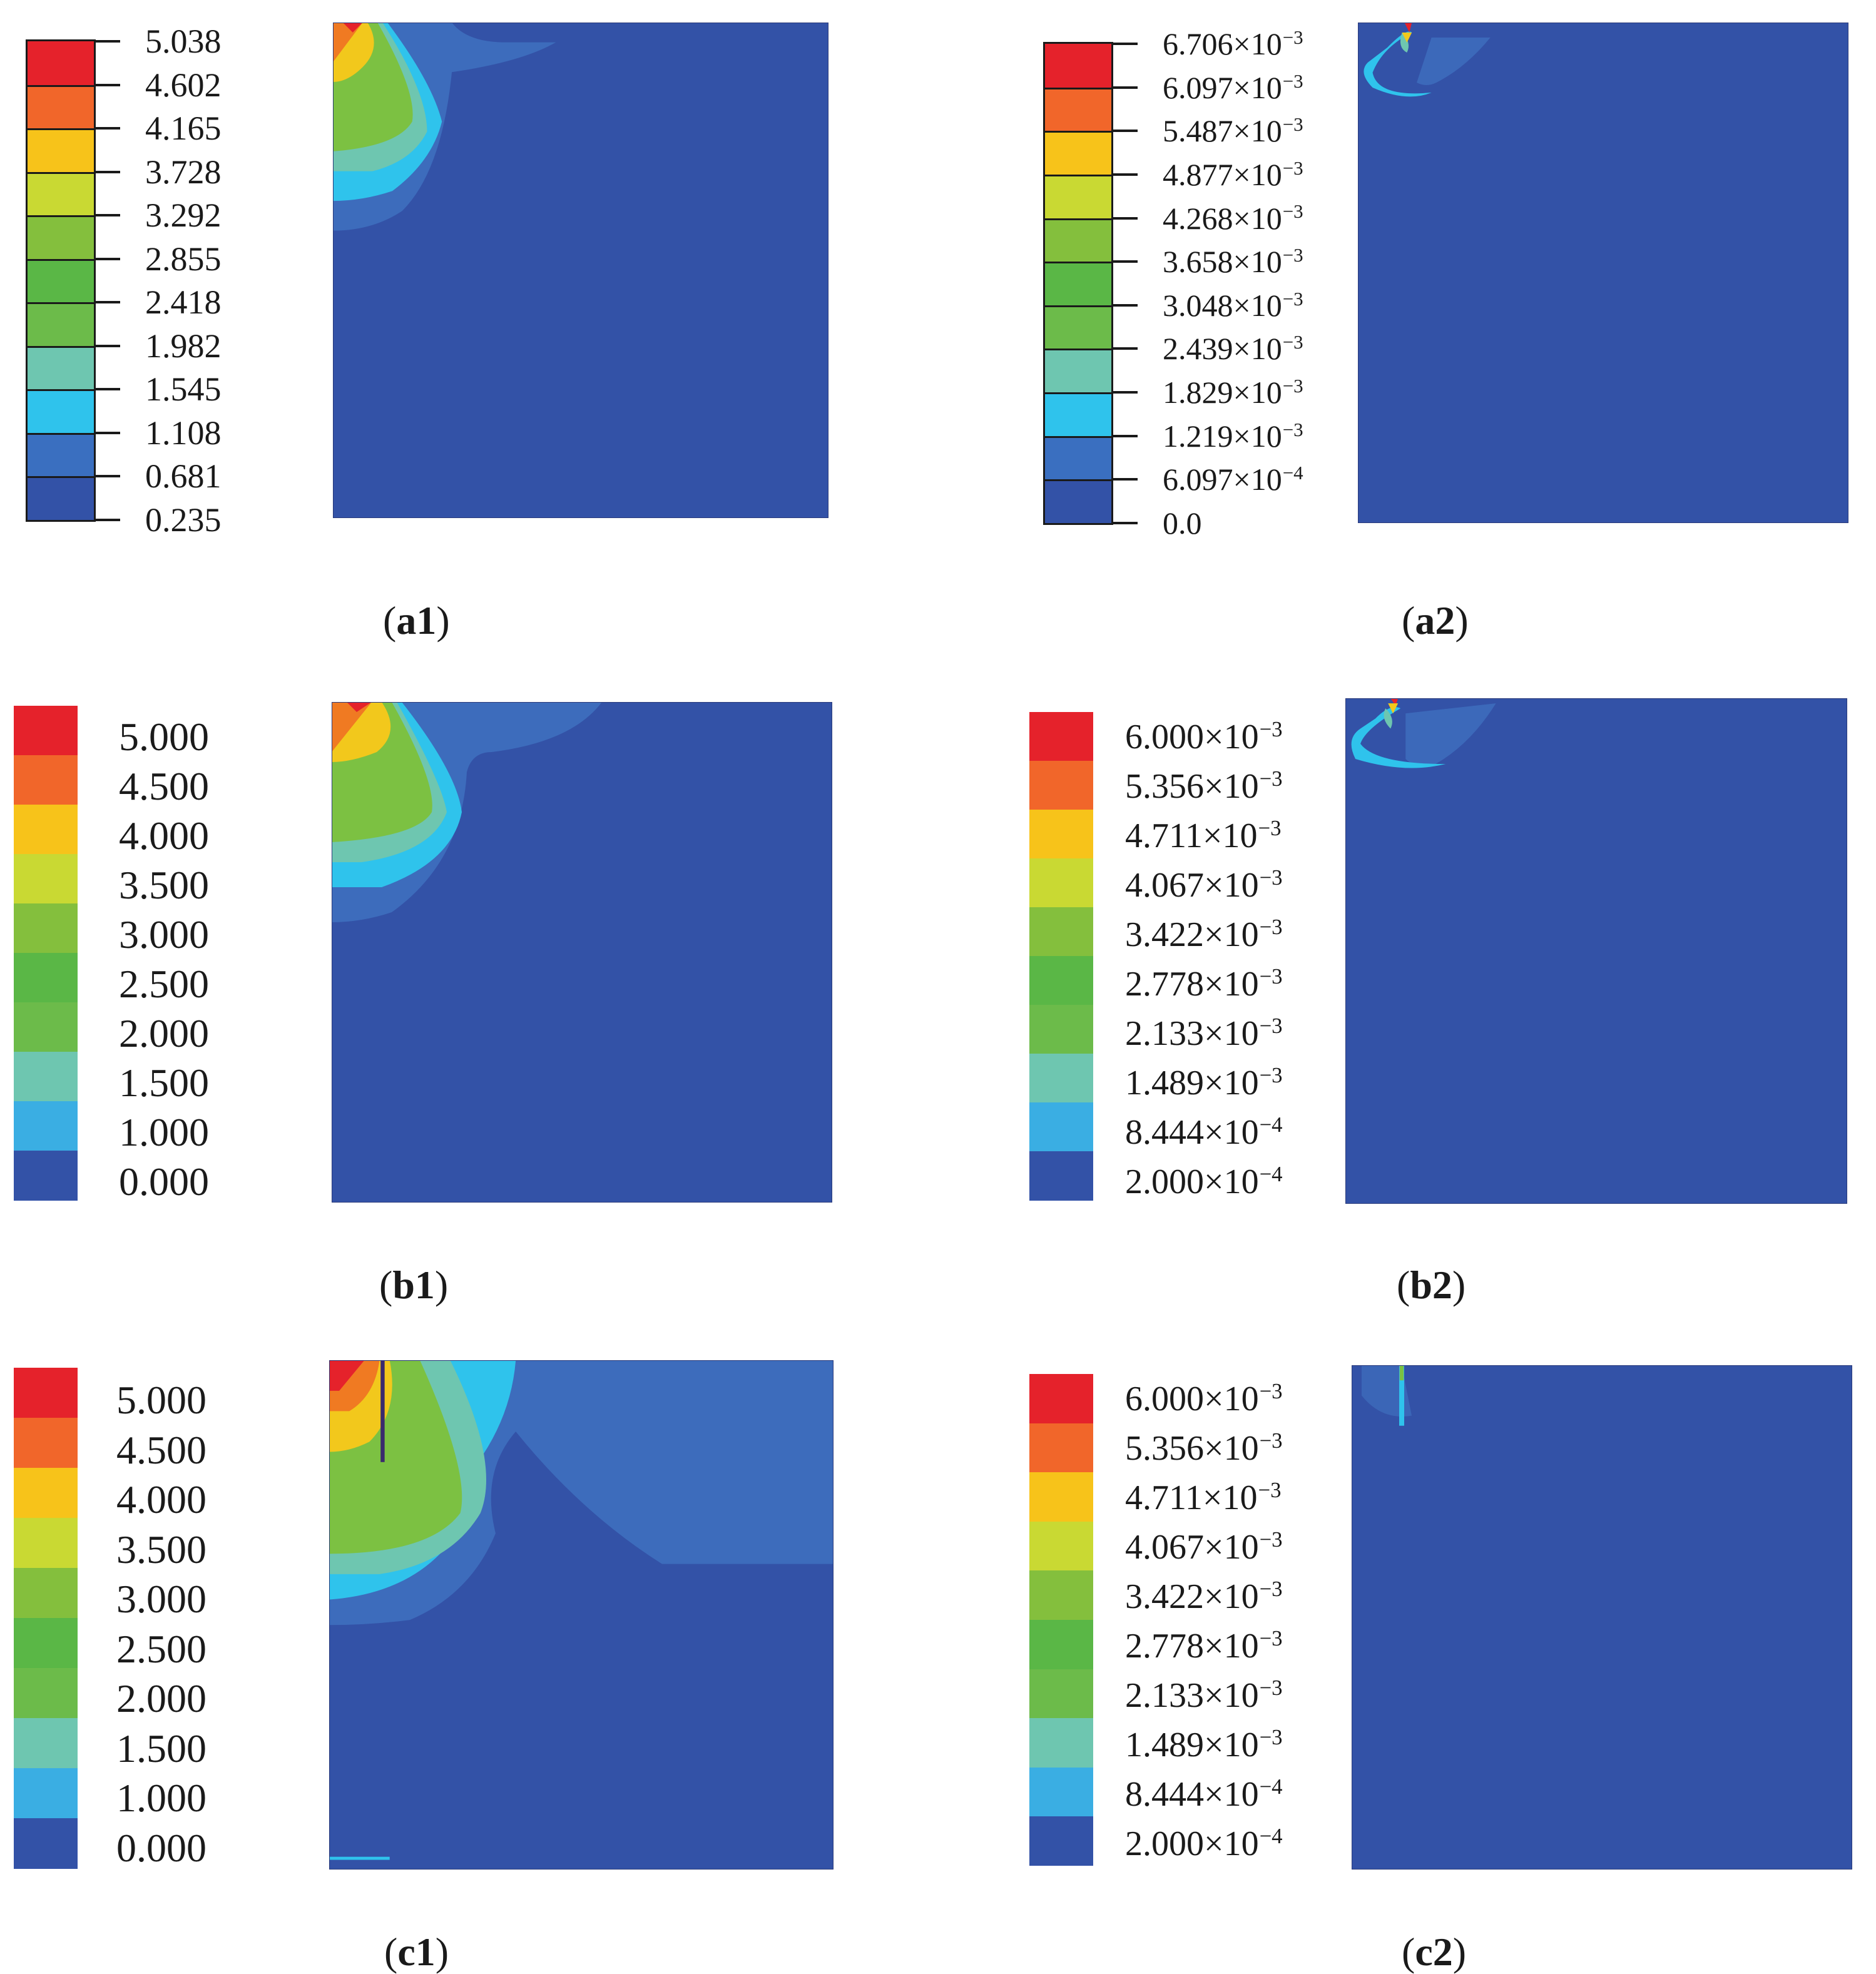 This screenshot has width=1876, height=1974. What do you see at coordinates (582, 952) in the screenshot?
I see `contour-plot-b1` at bounding box center [582, 952].